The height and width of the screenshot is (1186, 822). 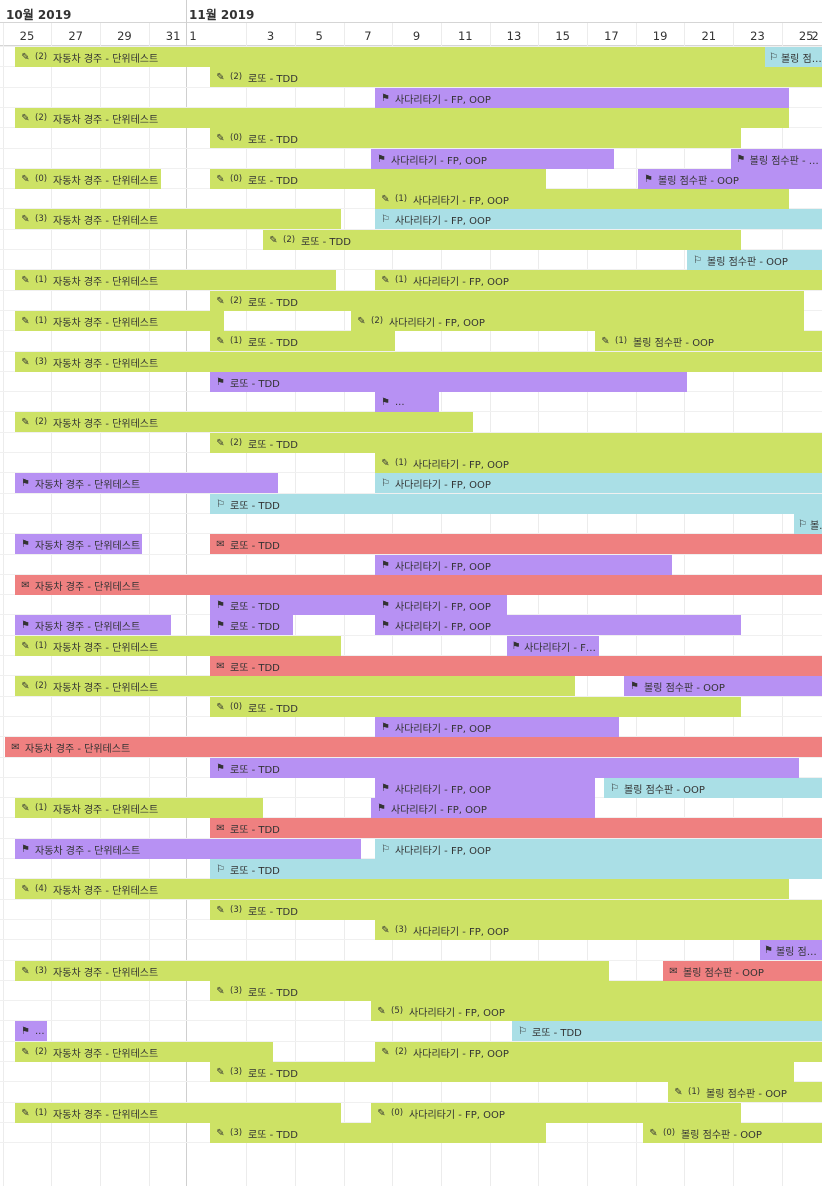 I want to click on header-divider, so click(x=411, y=22).